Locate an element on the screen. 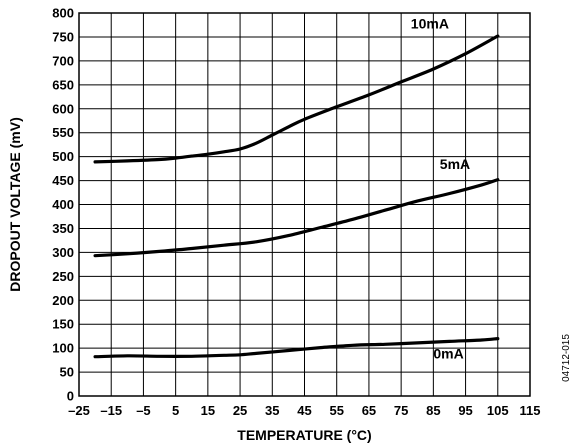 The image size is (575, 448). y-tick-label: 200 is located at coordinates (63, 300).